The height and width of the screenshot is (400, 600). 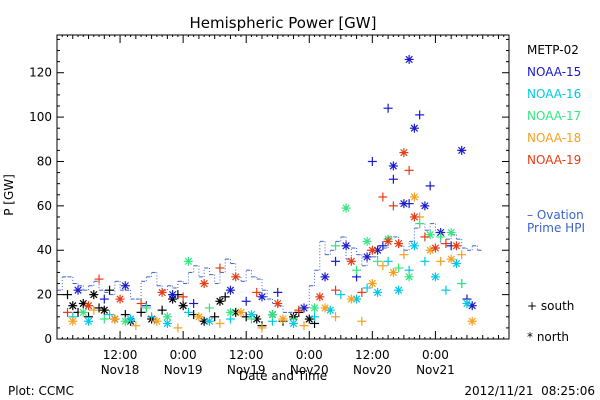 What do you see at coordinates (553, 50) in the screenshot?
I see `legend-entry-metp-02: METP-02` at bounding box center [553, 50].